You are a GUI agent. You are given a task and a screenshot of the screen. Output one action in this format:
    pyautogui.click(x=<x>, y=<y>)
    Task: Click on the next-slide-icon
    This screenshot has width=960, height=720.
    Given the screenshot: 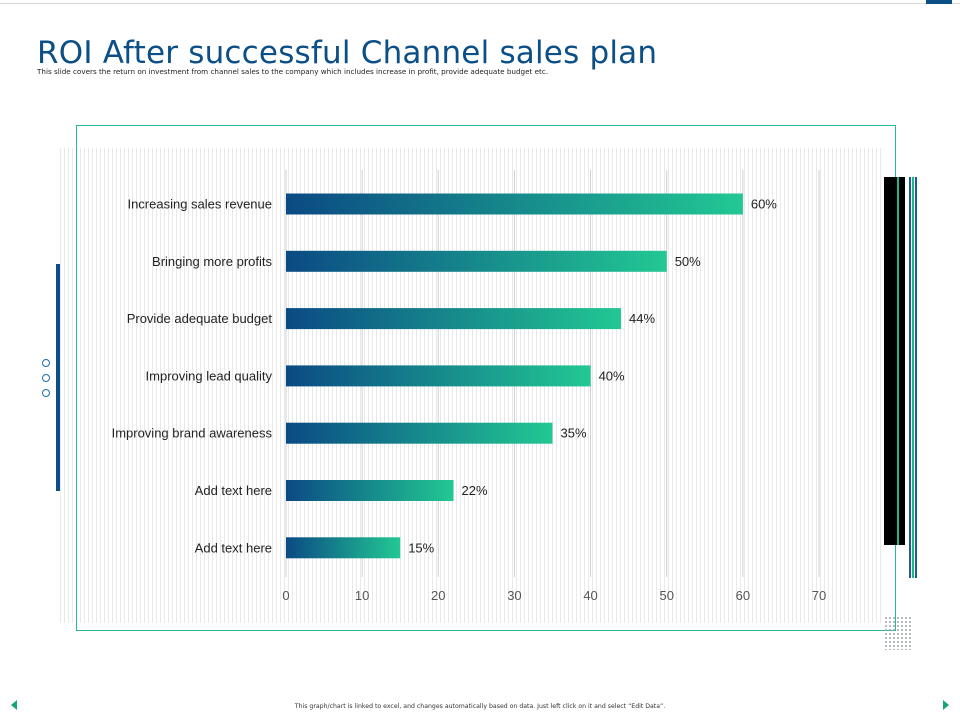 What is the action you would take?
    pyautogui.click(x=946, y=705)
    